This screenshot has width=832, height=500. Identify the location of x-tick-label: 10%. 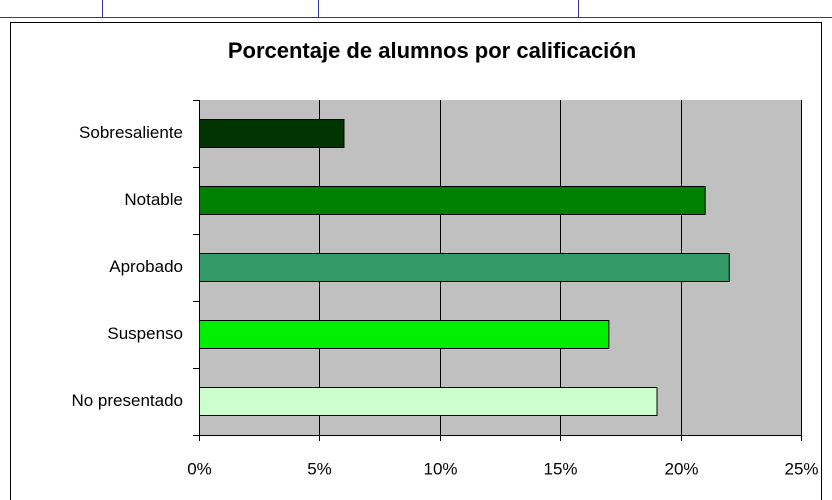
(440, 468).